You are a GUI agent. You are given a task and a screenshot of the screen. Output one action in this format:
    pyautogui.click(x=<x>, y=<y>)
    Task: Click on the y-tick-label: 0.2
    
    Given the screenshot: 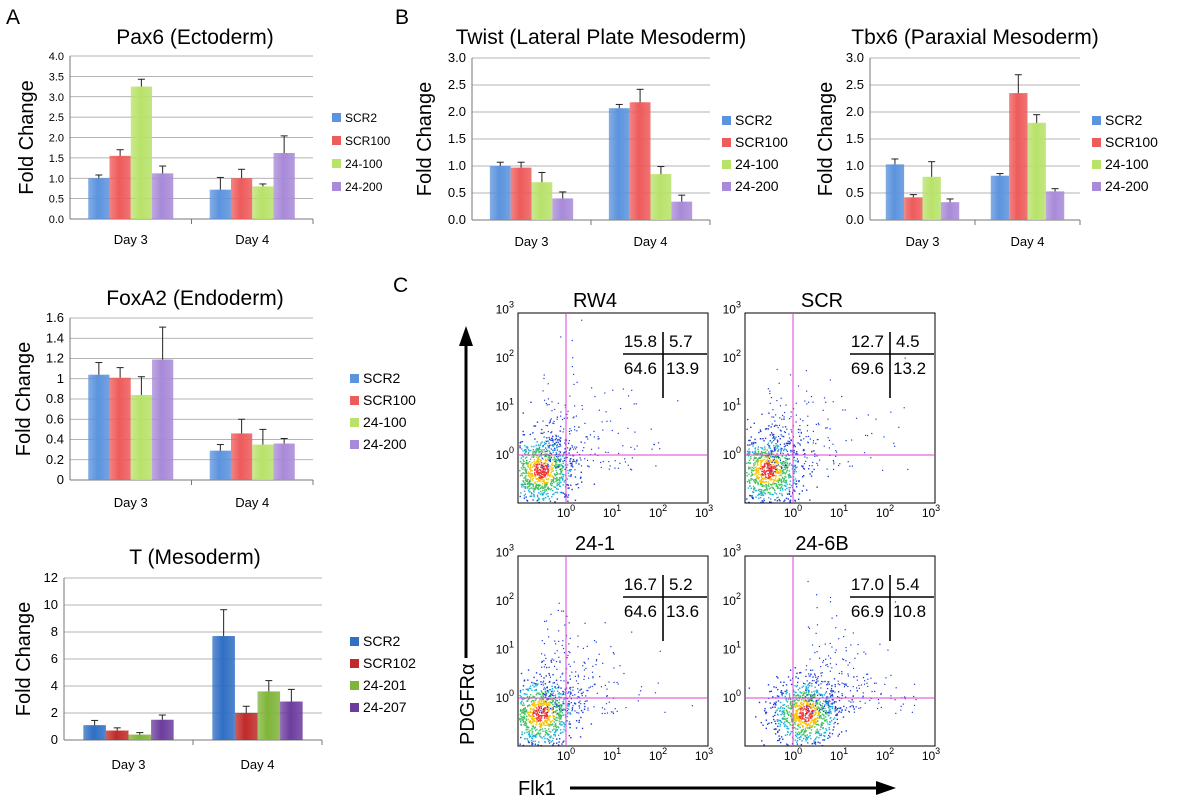 What is the action you would take?
    pyautogui.click(x=55, y=459)
    